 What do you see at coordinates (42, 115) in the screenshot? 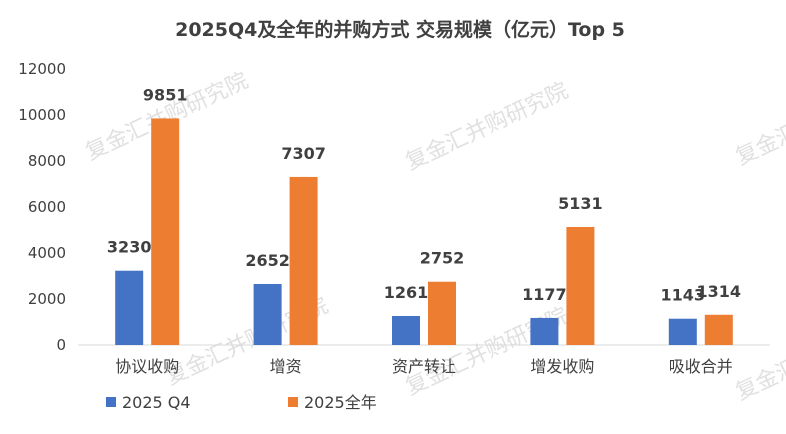
I see `y-tick-label: 10000` at bounding box center [42, 115].